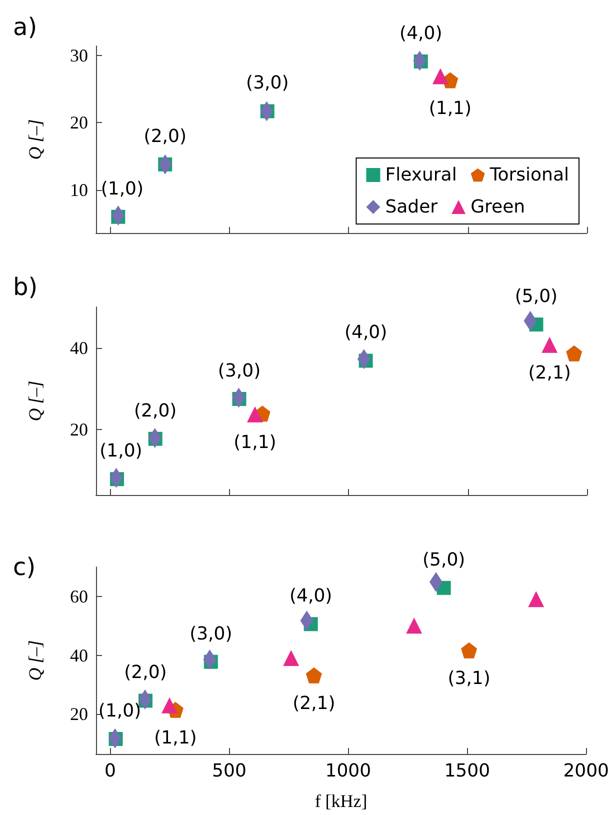  I want to click on legend-label: Sader, so click(411, 207).